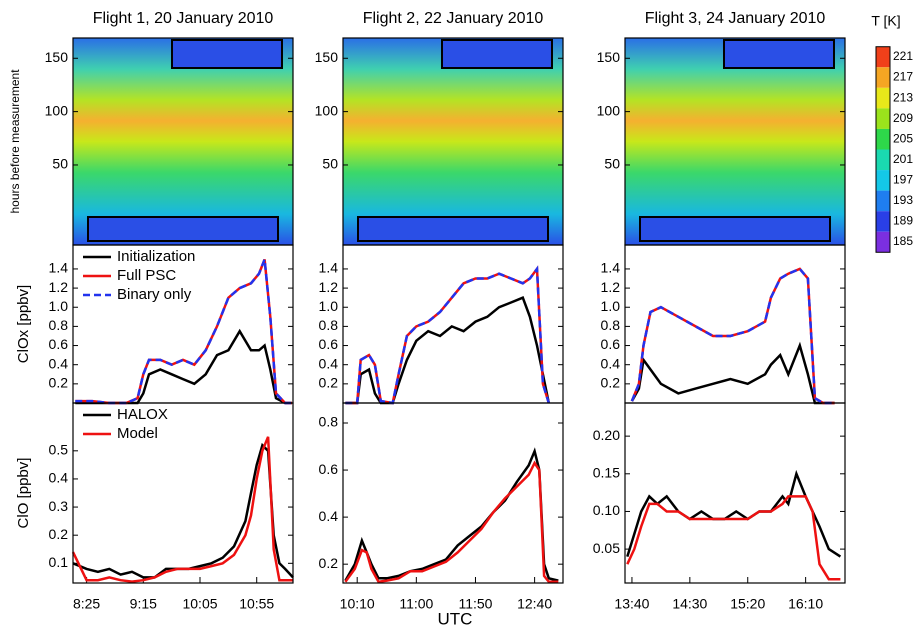 The width and height of the screenshot is (914, 636). What do you see at coordinates (805, 604) in the screenshot?
I see `x-tick-label: 16:10` at bounding box center [805, 604].